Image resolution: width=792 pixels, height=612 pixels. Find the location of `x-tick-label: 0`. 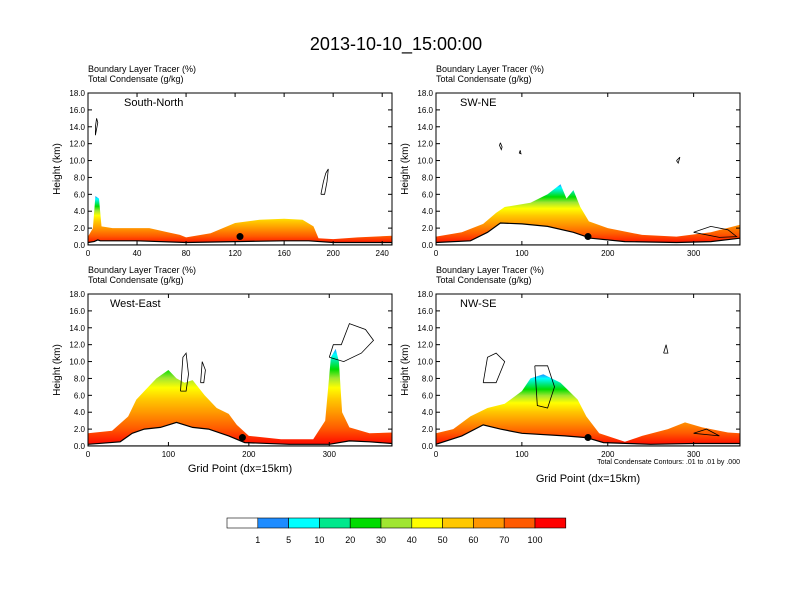

x-tick-label: 0 is located at coordinates (88, 454).